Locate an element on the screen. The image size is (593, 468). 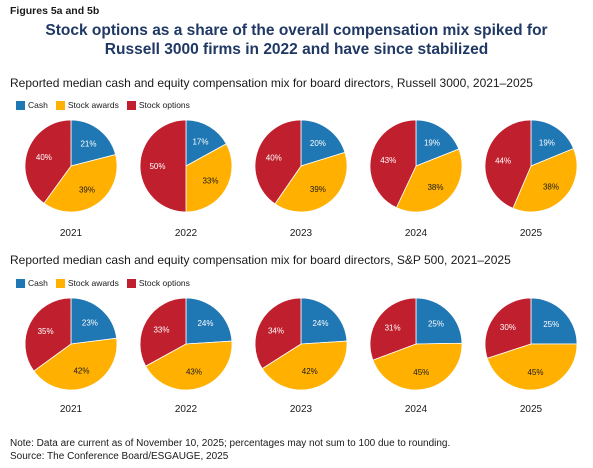
legend-item-stock-options: Stock options is located at coordinates (158, 105).